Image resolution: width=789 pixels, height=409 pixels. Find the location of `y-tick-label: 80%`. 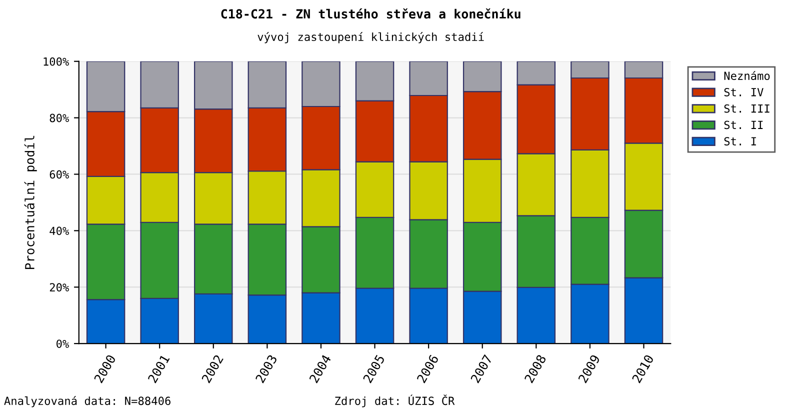

y-tick-label: 80% is located at coordinates (59, 118).